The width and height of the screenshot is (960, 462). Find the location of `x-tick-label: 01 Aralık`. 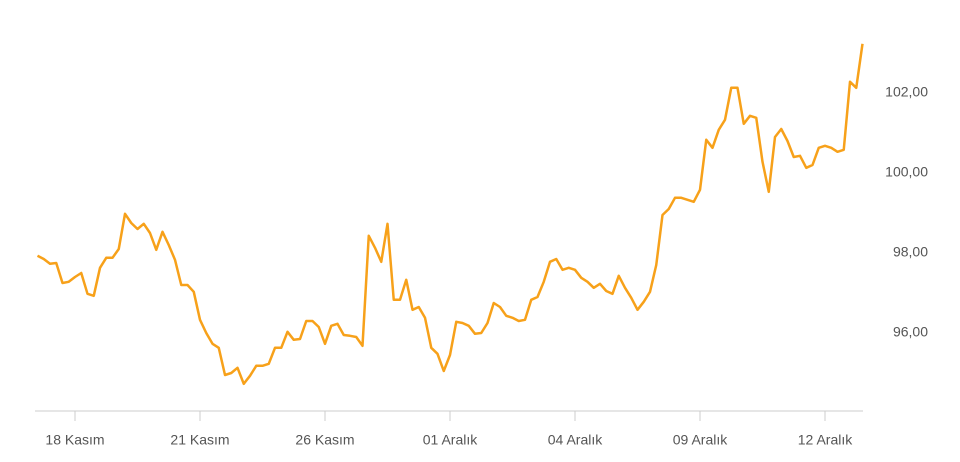

x-tick-label: 01 Aralık is located at coordinates (450, 440).